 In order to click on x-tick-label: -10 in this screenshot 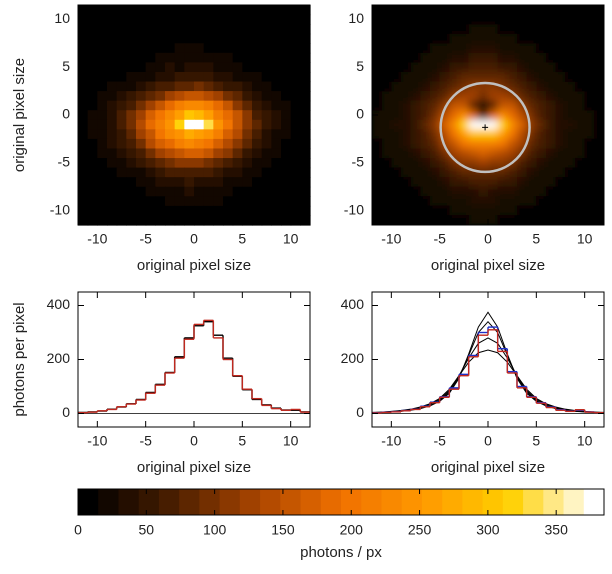, I will do `click(97, 239)`.